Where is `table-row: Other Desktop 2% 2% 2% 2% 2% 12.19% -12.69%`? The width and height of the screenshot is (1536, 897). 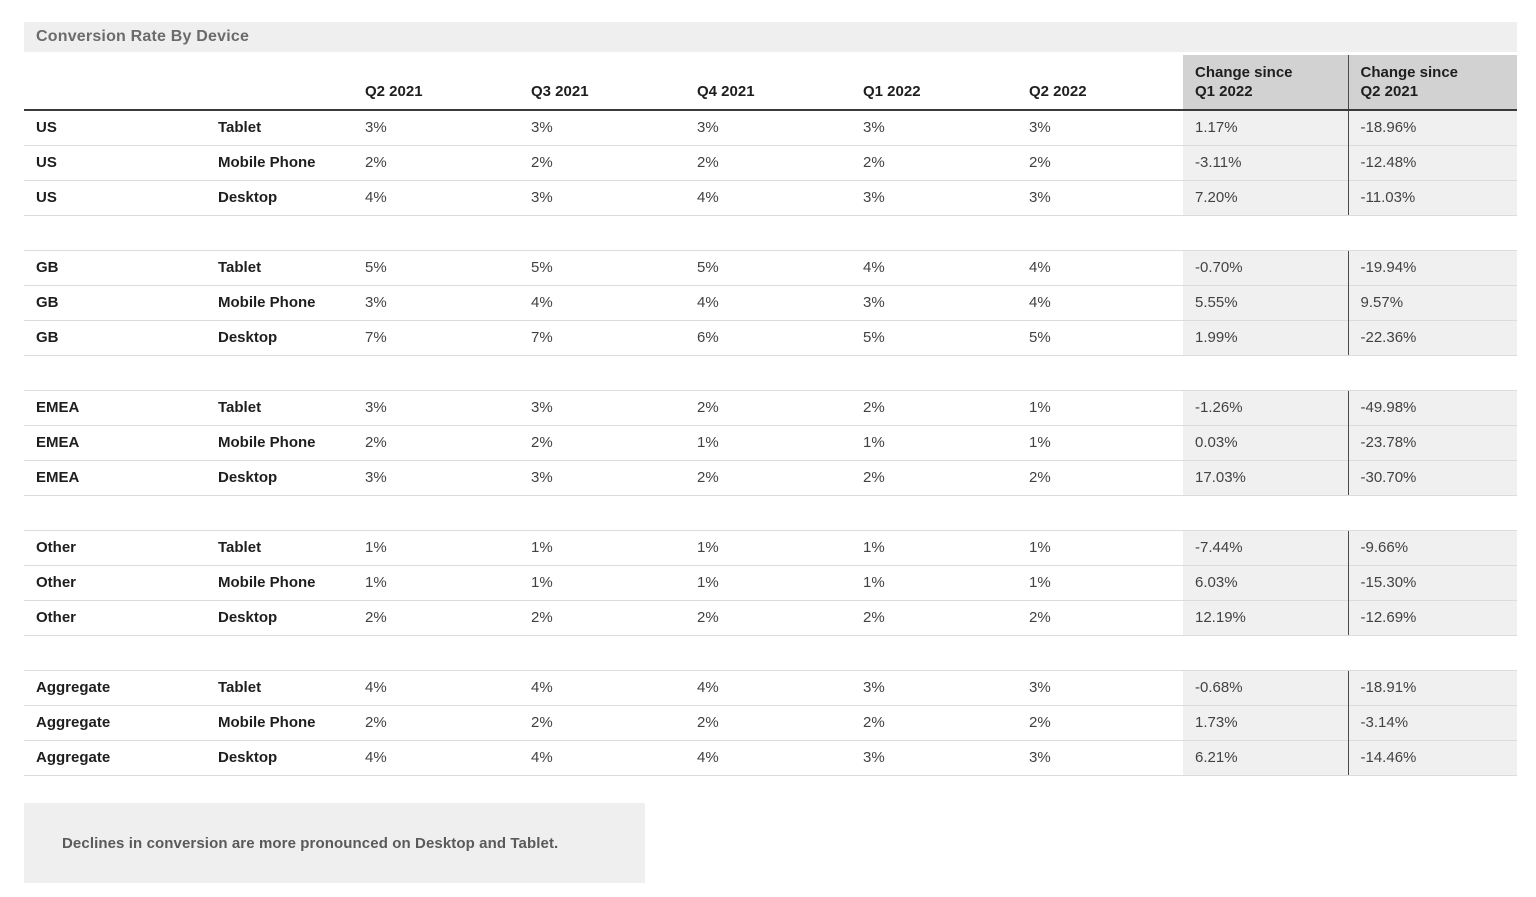
table-row: Other Desktop 2% 2% 2% 2% 2% 12.19% -12.69% is located at coordinates (770, 617).